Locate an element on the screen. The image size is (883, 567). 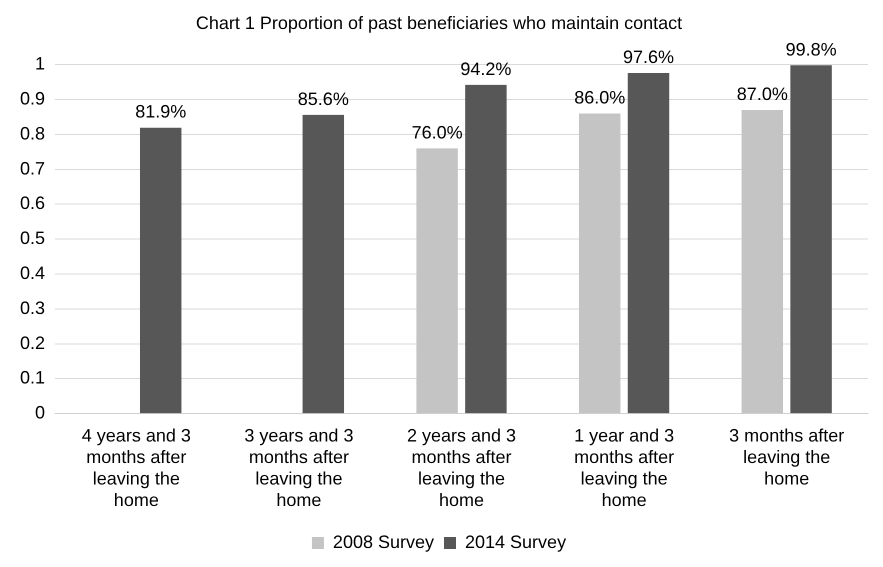
y-tick-label: 0.9 is located at coordinates (33, 98).